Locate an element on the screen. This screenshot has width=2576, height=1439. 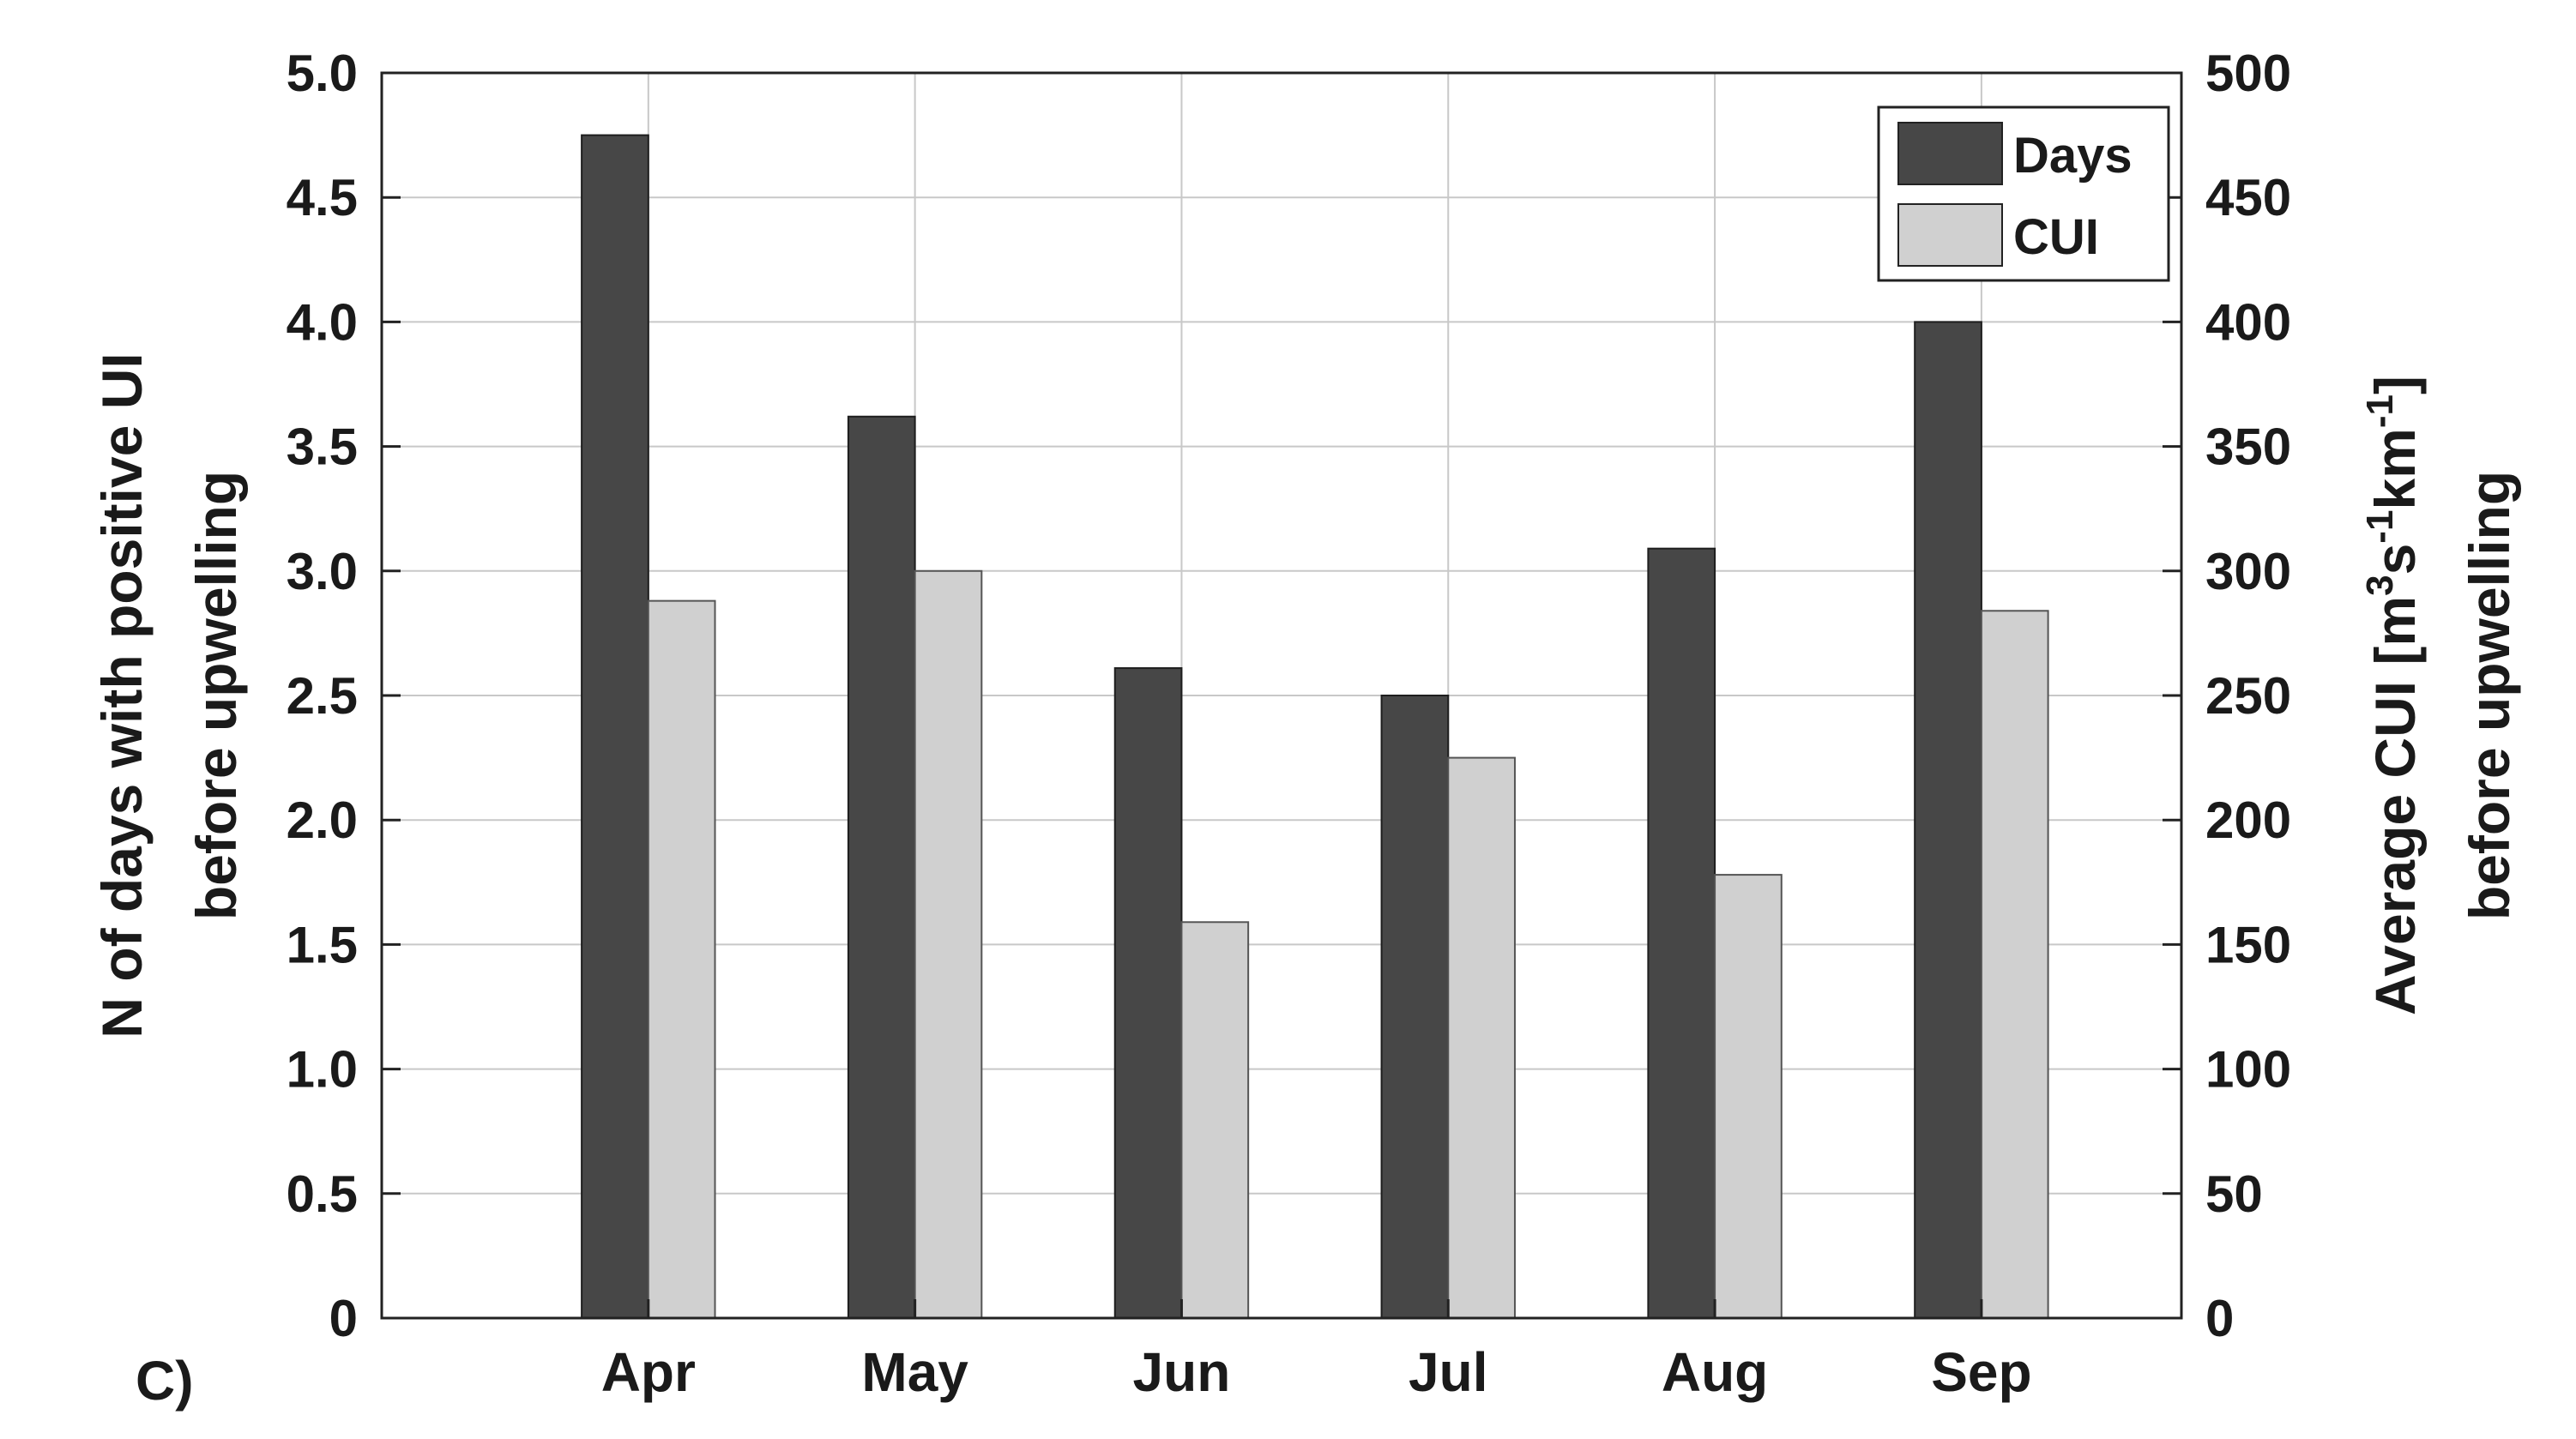
y-tick-label-right: 0 is located at coordinates (2219, 1319).